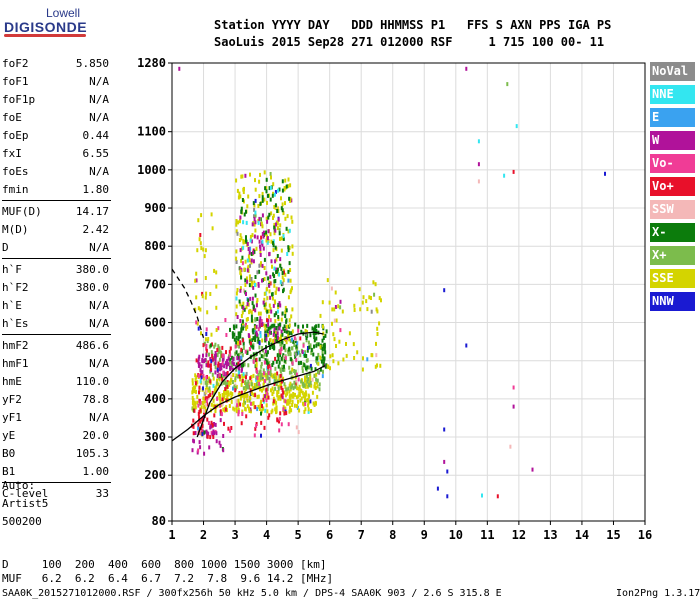  I want to click on param-value: 110.0, so click(92, 381).